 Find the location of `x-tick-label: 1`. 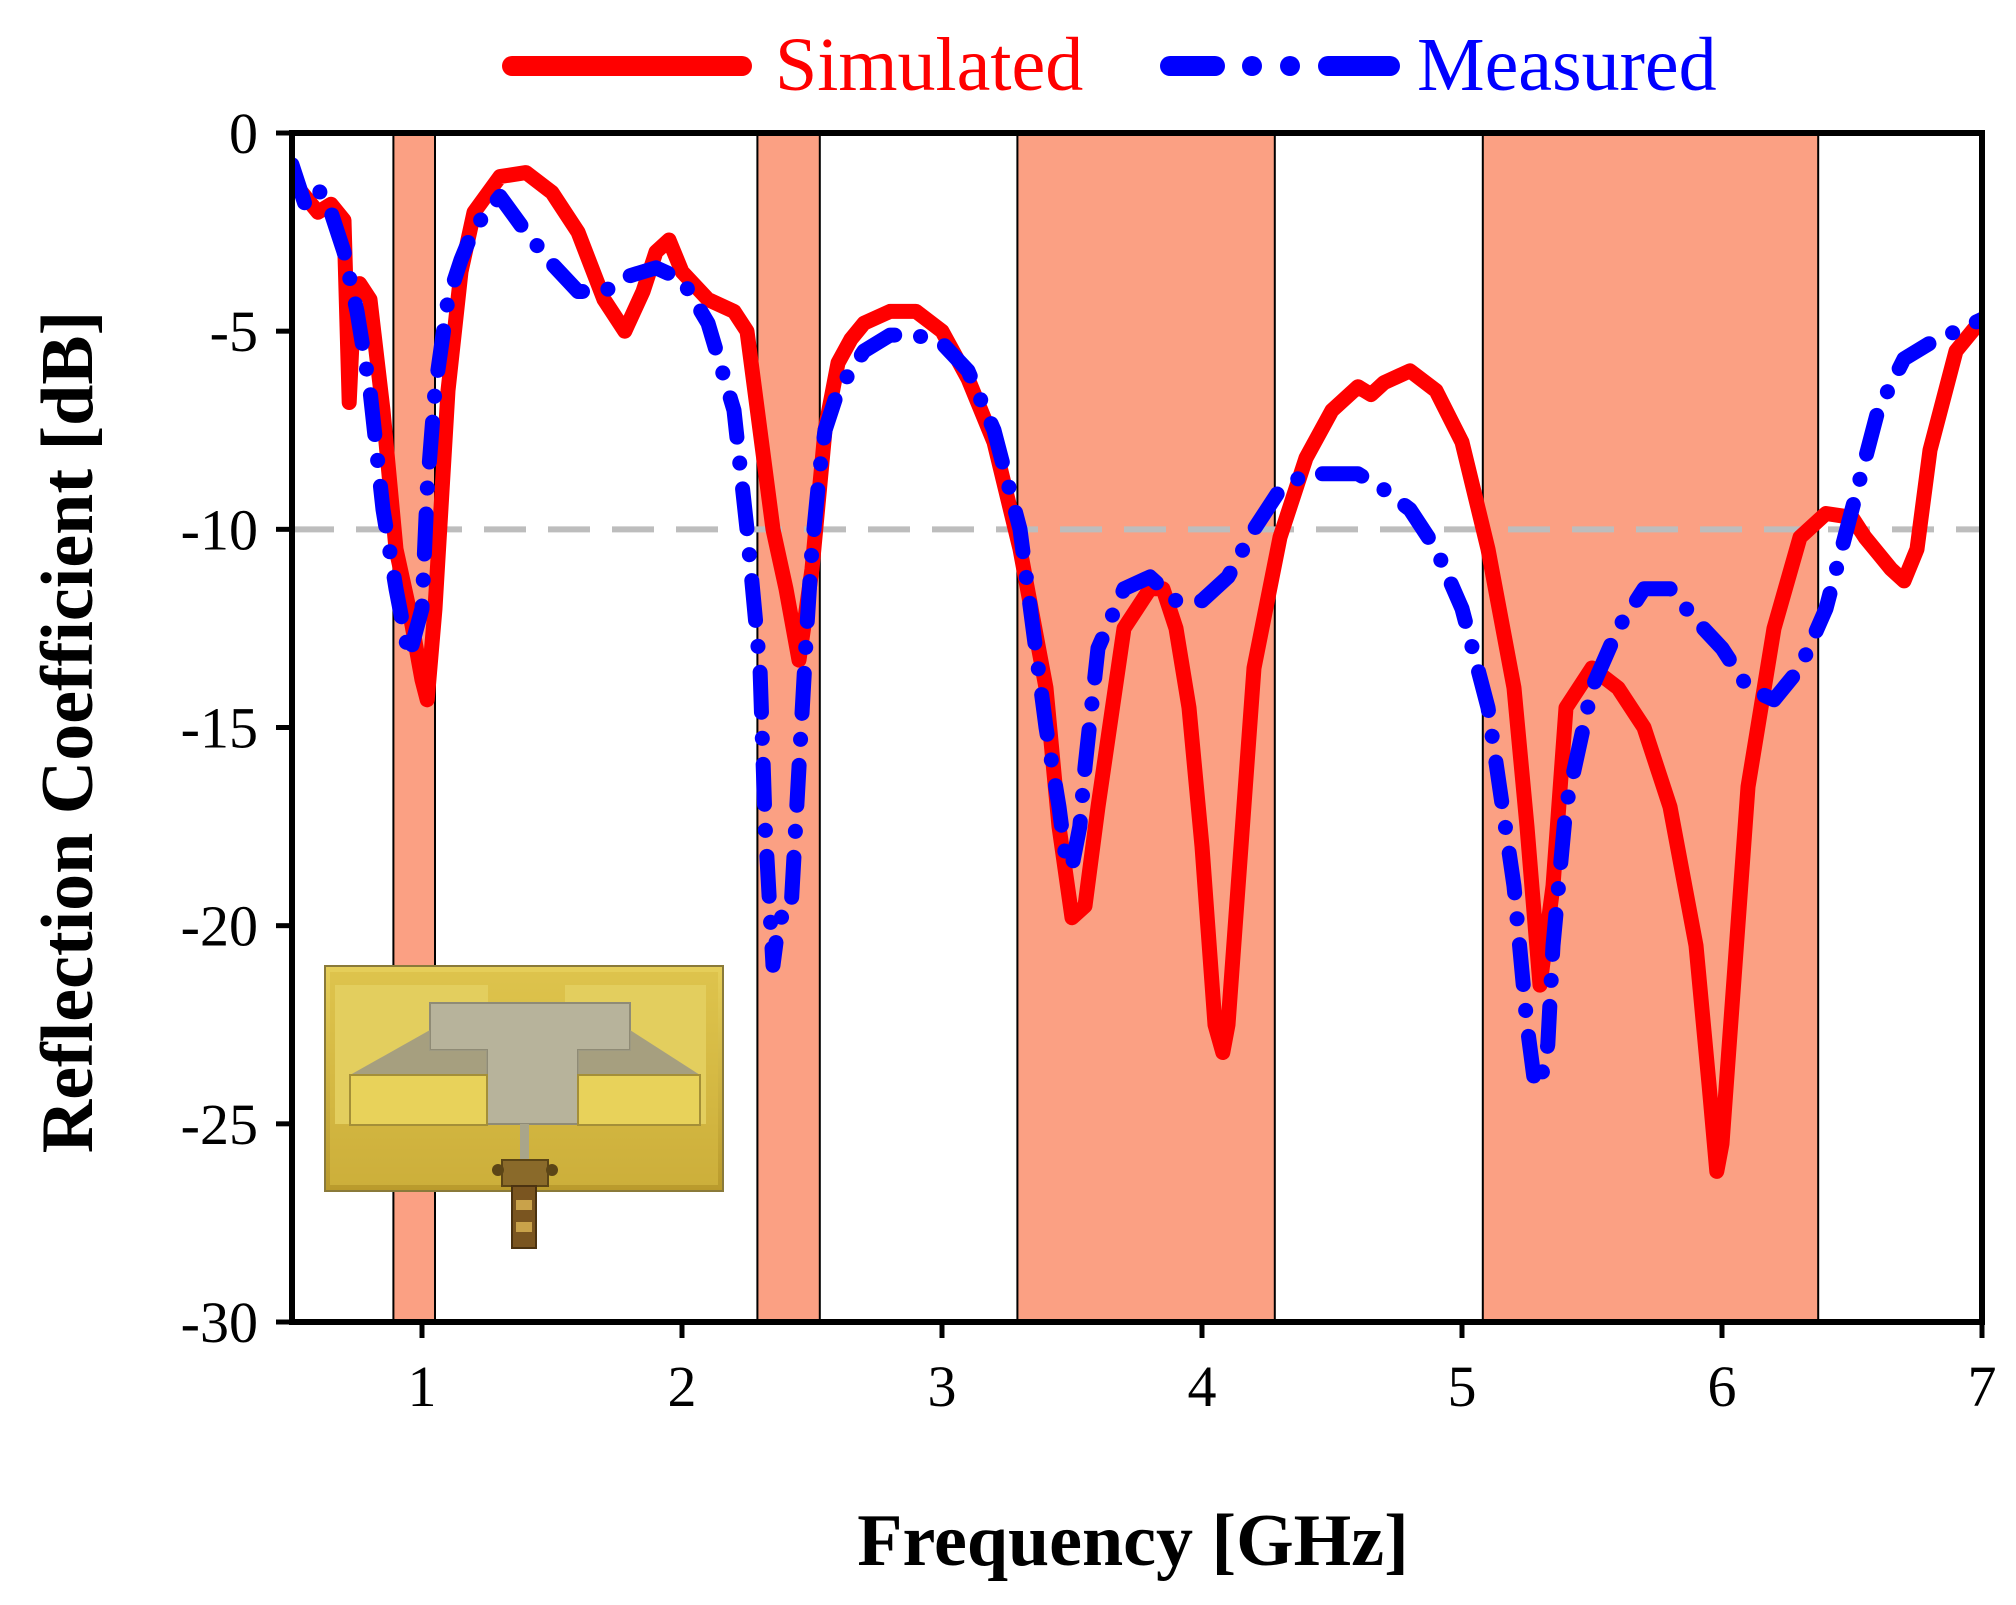

x-tick-label: 1 is located at coordinates (422, 1386).